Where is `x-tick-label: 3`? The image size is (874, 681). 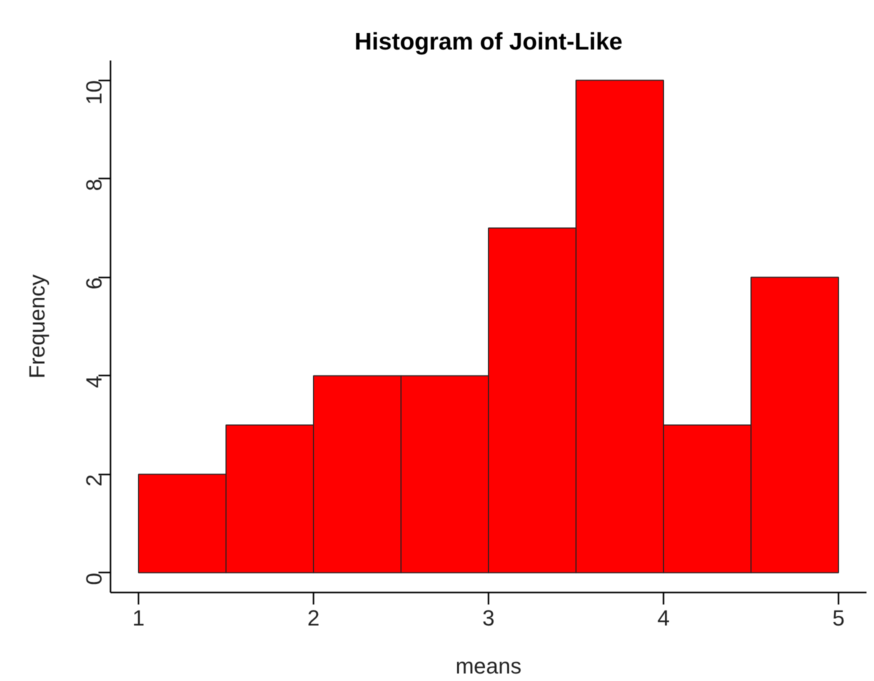 x-tick-label: 3 is located at coordinates (488, 618).